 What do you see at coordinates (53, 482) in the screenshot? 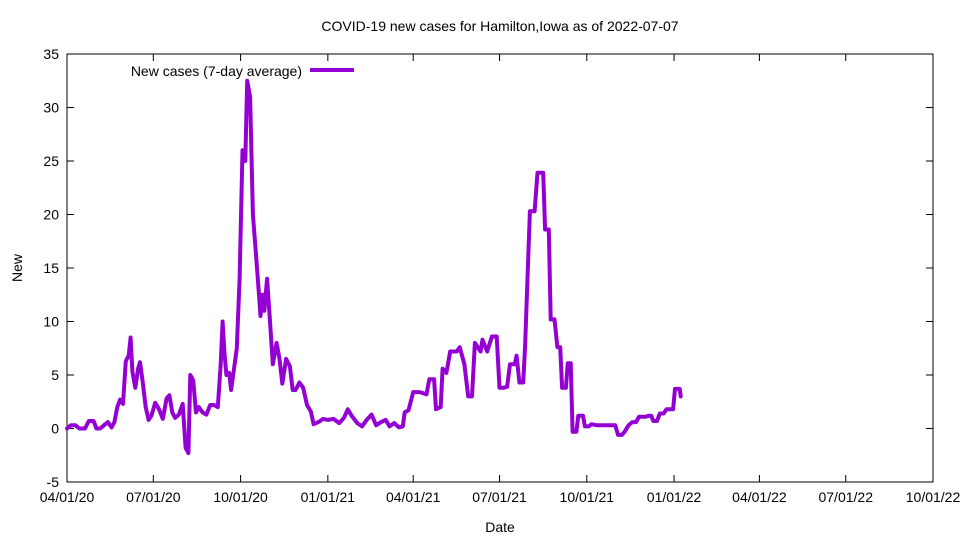
I see `y-tick-label: -5` at bounding box center [53, 482].